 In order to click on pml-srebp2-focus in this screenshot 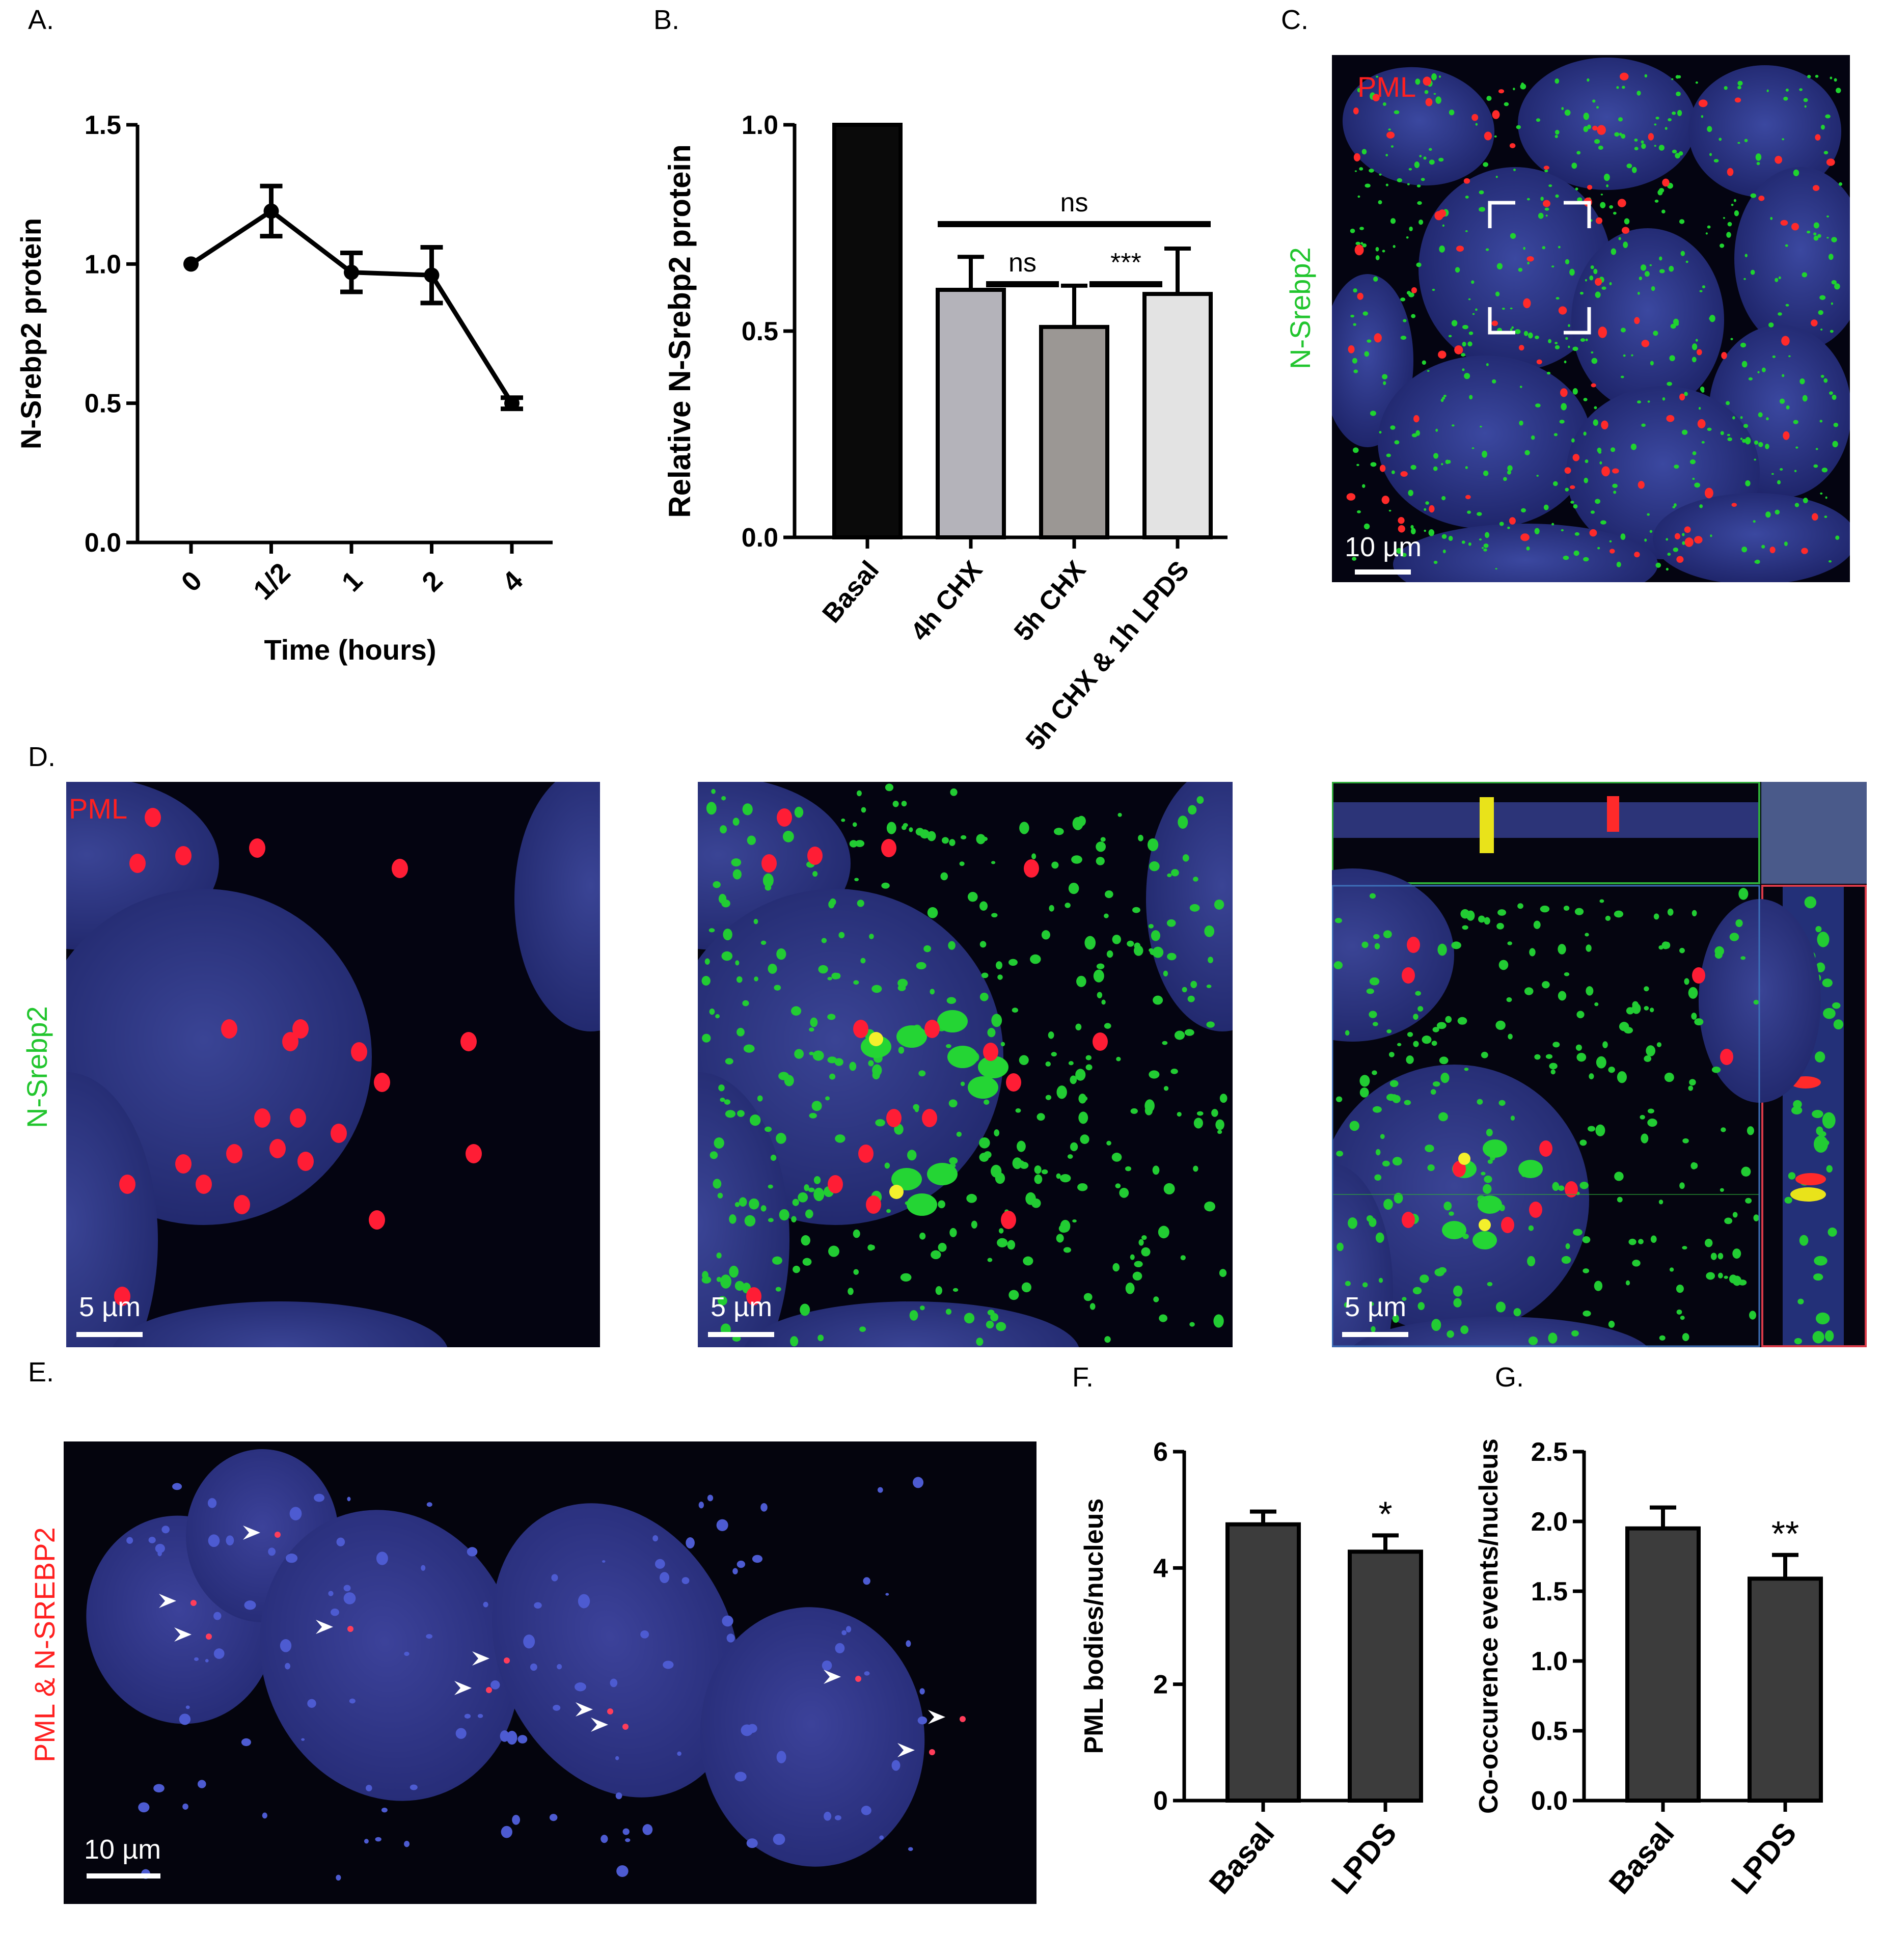, I will do `click(507, 1660)`.